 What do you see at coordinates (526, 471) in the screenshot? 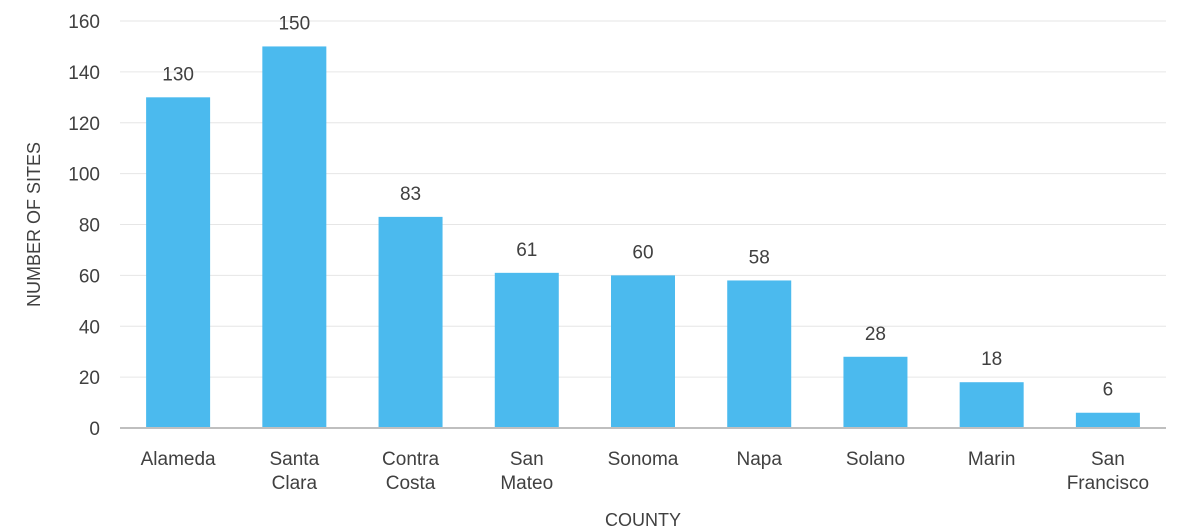
I see `x-tick-label: San Mateo` at bounding box center [526, 471].